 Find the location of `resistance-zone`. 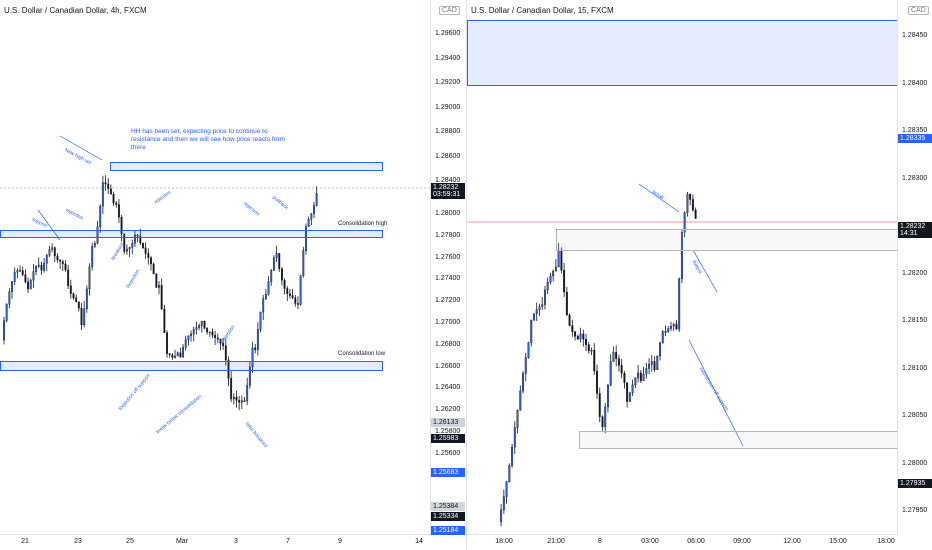

resistance-zone is located at coordinates (246, 166).